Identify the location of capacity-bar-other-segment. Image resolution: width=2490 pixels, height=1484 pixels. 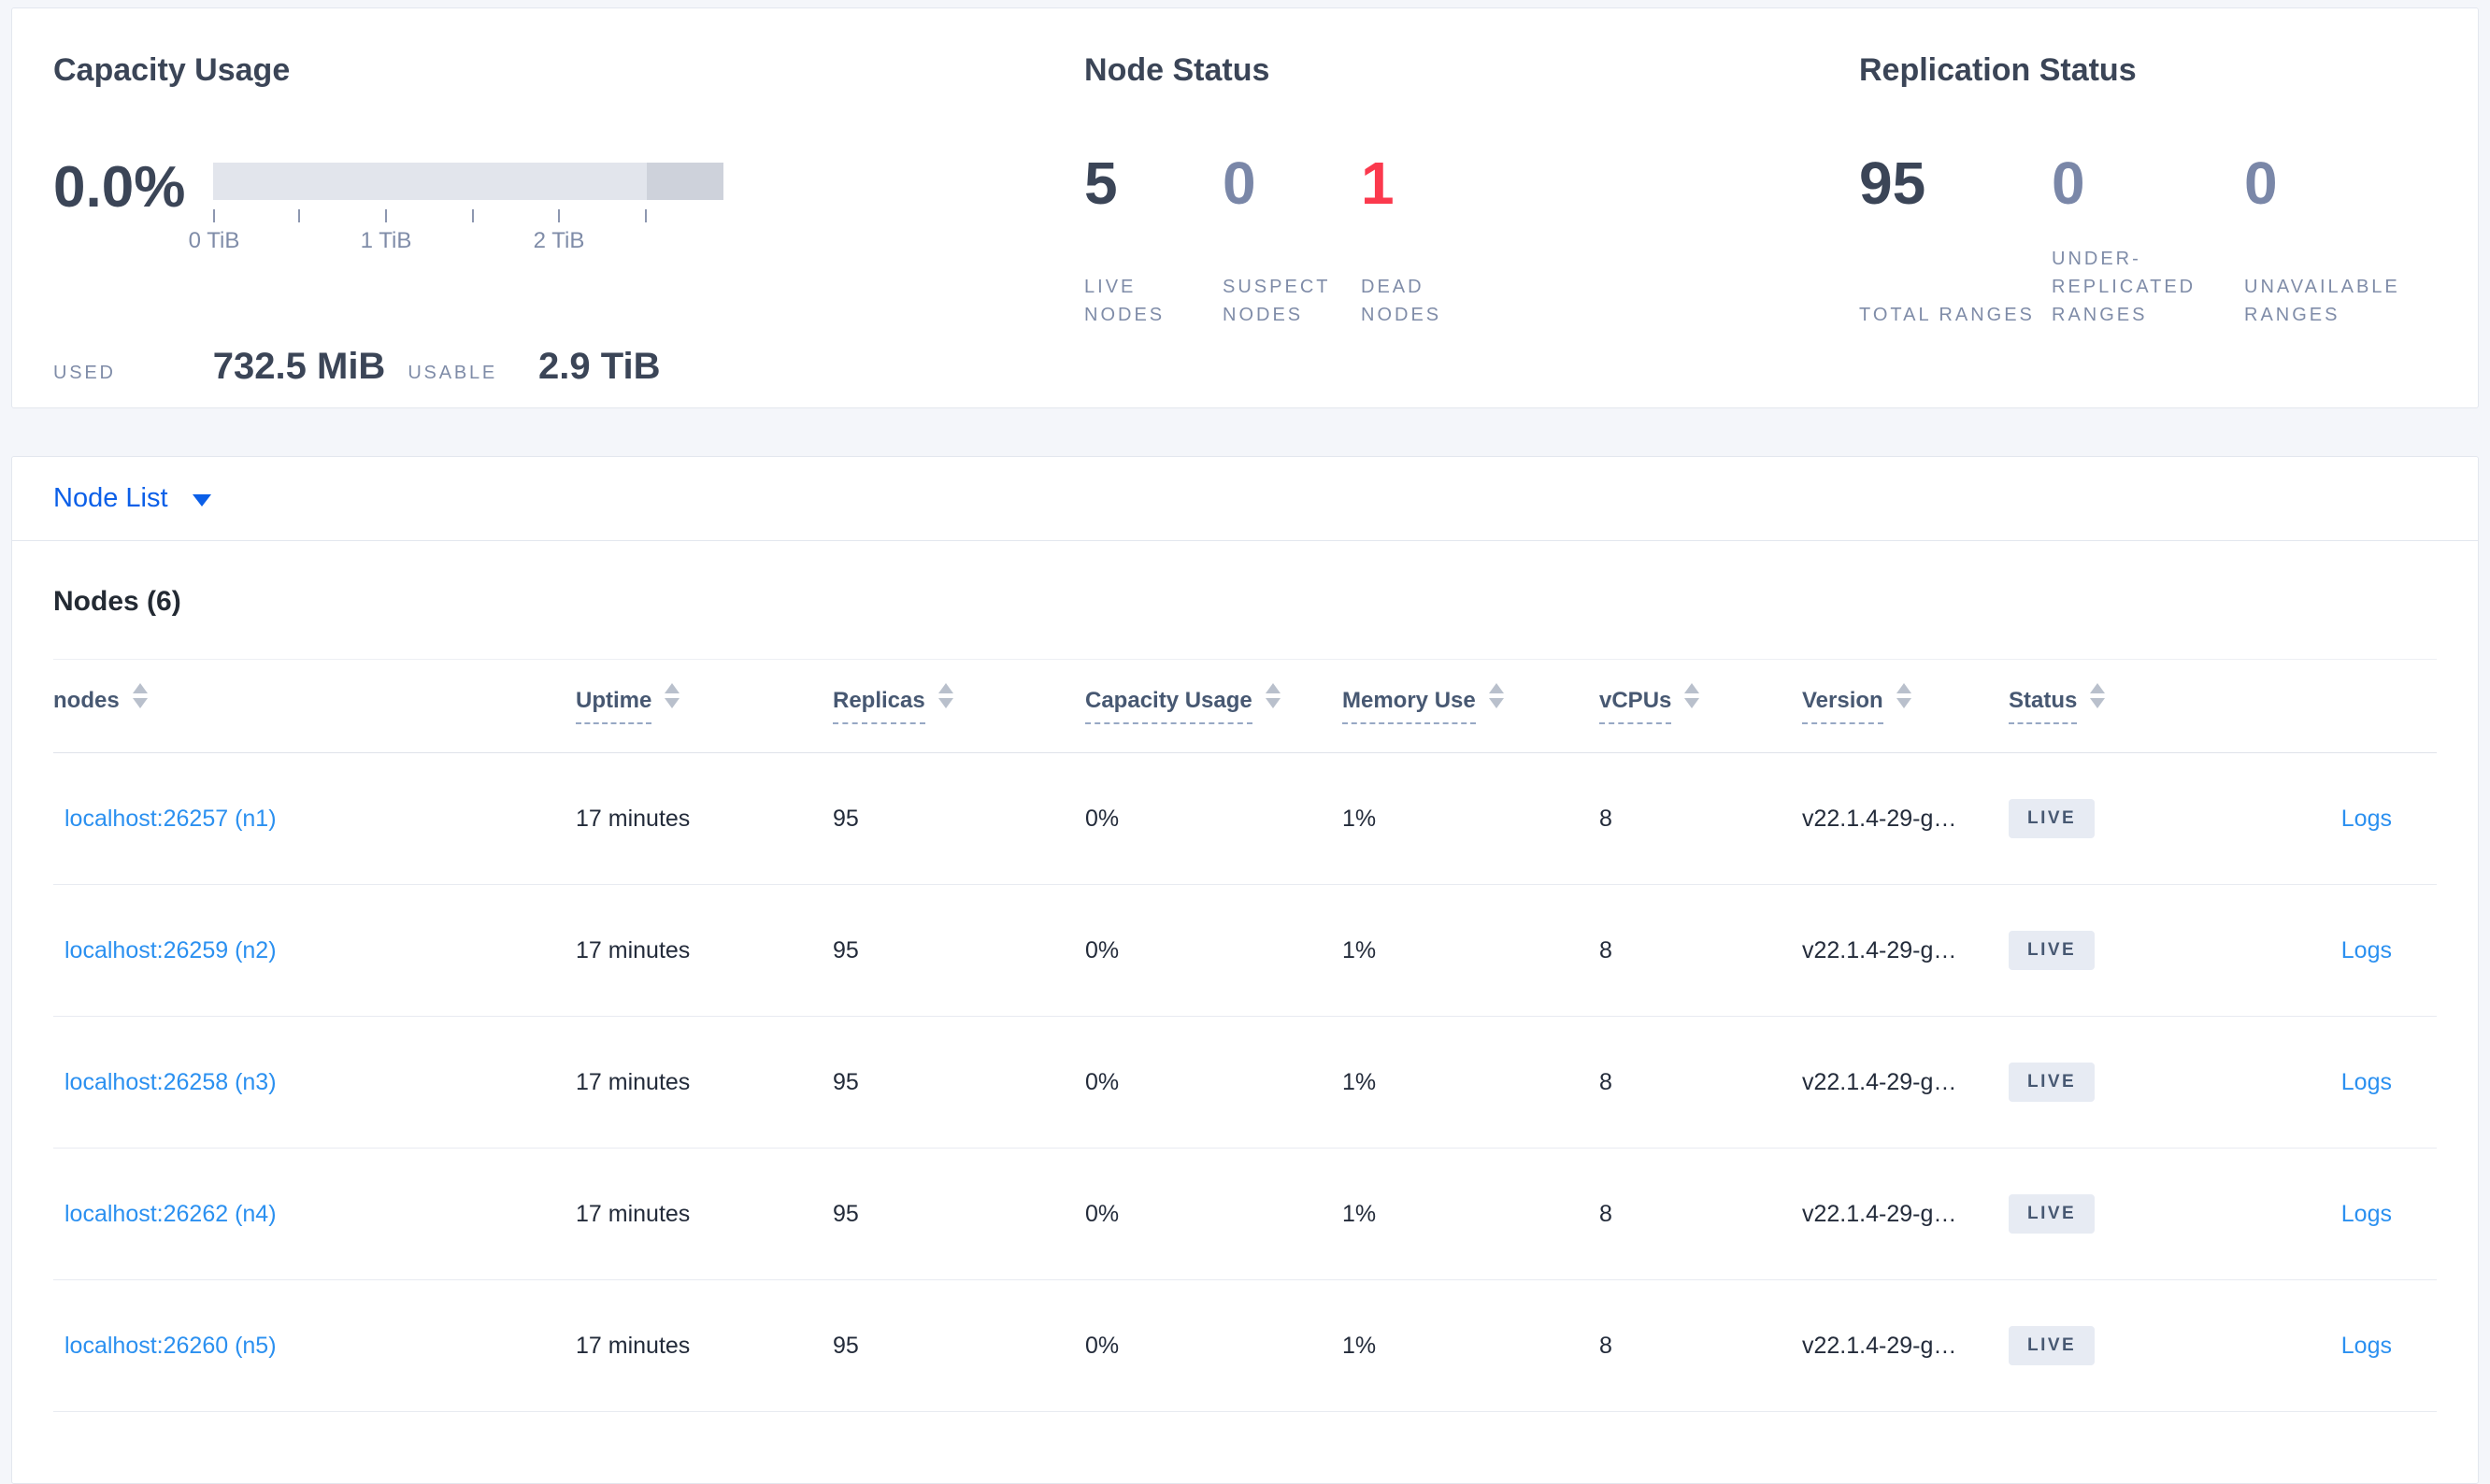
(685, 181).